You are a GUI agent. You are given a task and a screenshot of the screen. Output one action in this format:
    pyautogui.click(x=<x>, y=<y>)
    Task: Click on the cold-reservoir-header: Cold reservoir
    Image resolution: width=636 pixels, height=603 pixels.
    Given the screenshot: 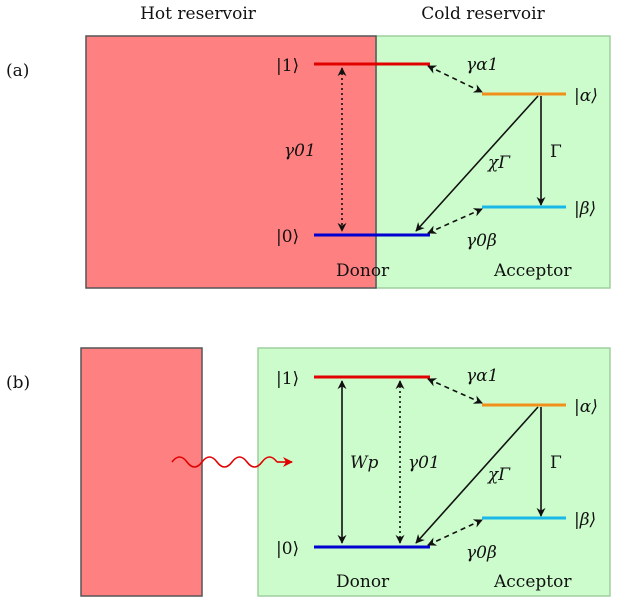 What is the action you would take?
    pyautogui.click(x=483, y=14)
    